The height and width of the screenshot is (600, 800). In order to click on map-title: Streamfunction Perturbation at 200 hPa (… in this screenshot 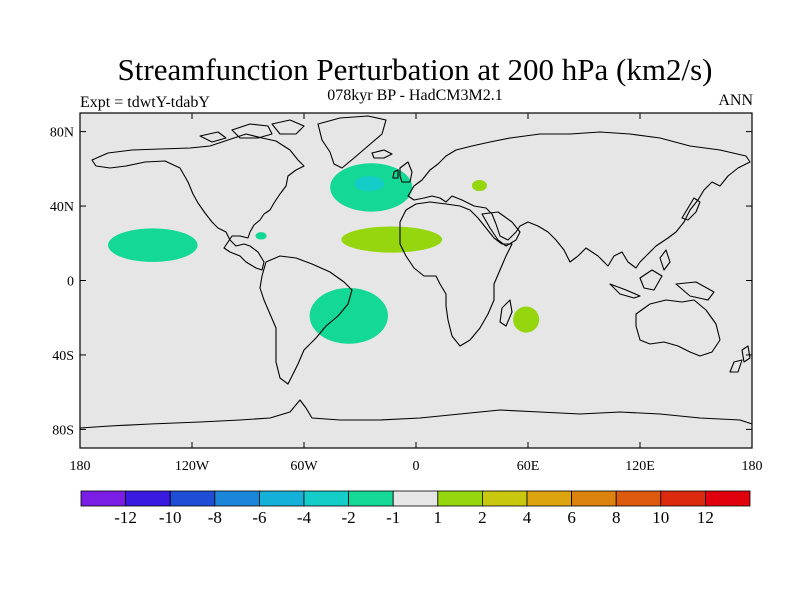, I will do `click(415, 69)`.